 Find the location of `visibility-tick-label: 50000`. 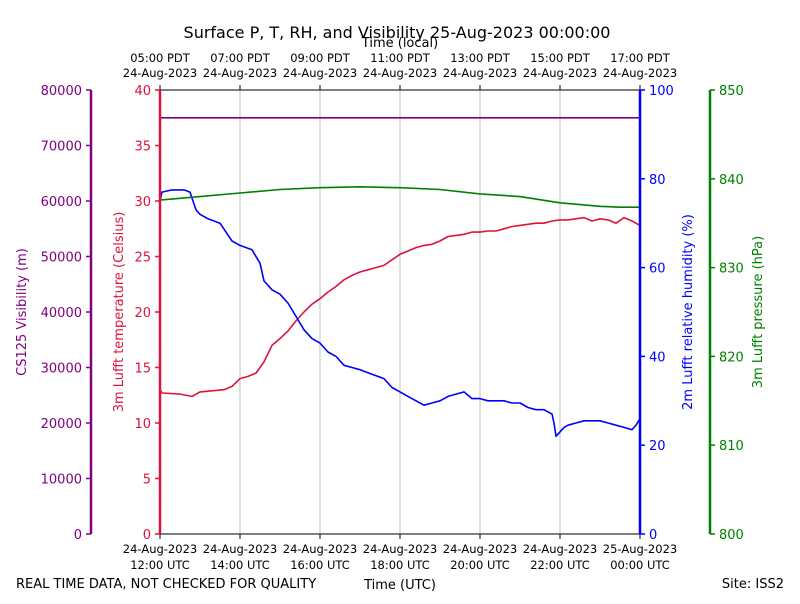

visibility-tick-label: 50000 is located at coordinates (61, 258).